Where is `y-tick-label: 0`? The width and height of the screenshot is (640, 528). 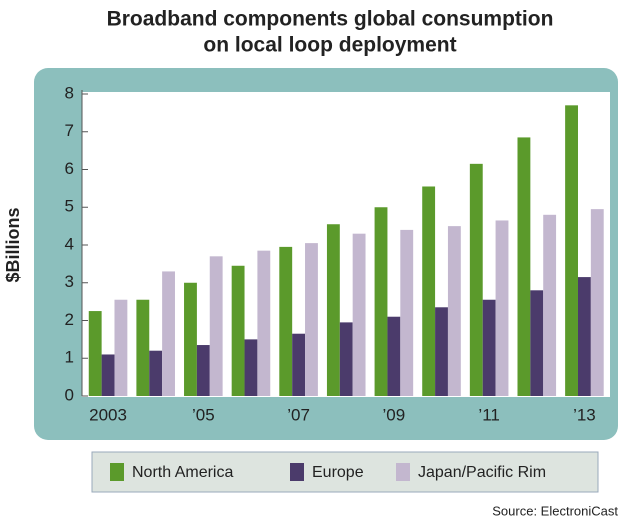 y-tick-label: 0 is located at coordinates (69, 394).